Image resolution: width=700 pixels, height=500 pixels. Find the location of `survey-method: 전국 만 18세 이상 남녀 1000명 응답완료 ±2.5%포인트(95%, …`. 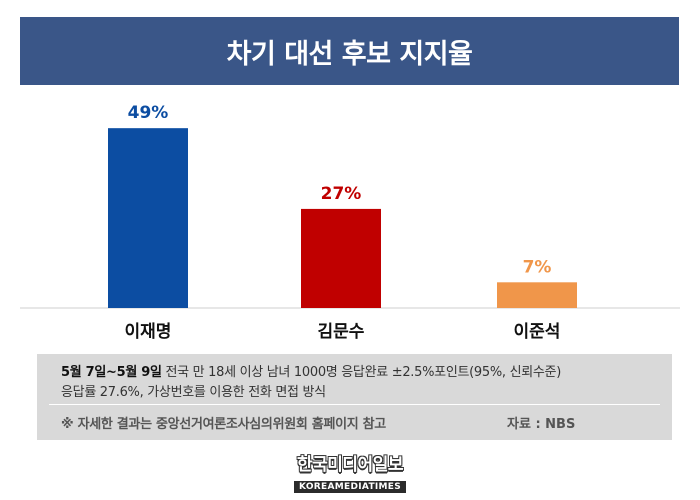

survey-method: 전국 만 18세 이상 남녀 1000명 응답완료 ±2.5%포인트(95%, … is located at coordinates (363, 372).